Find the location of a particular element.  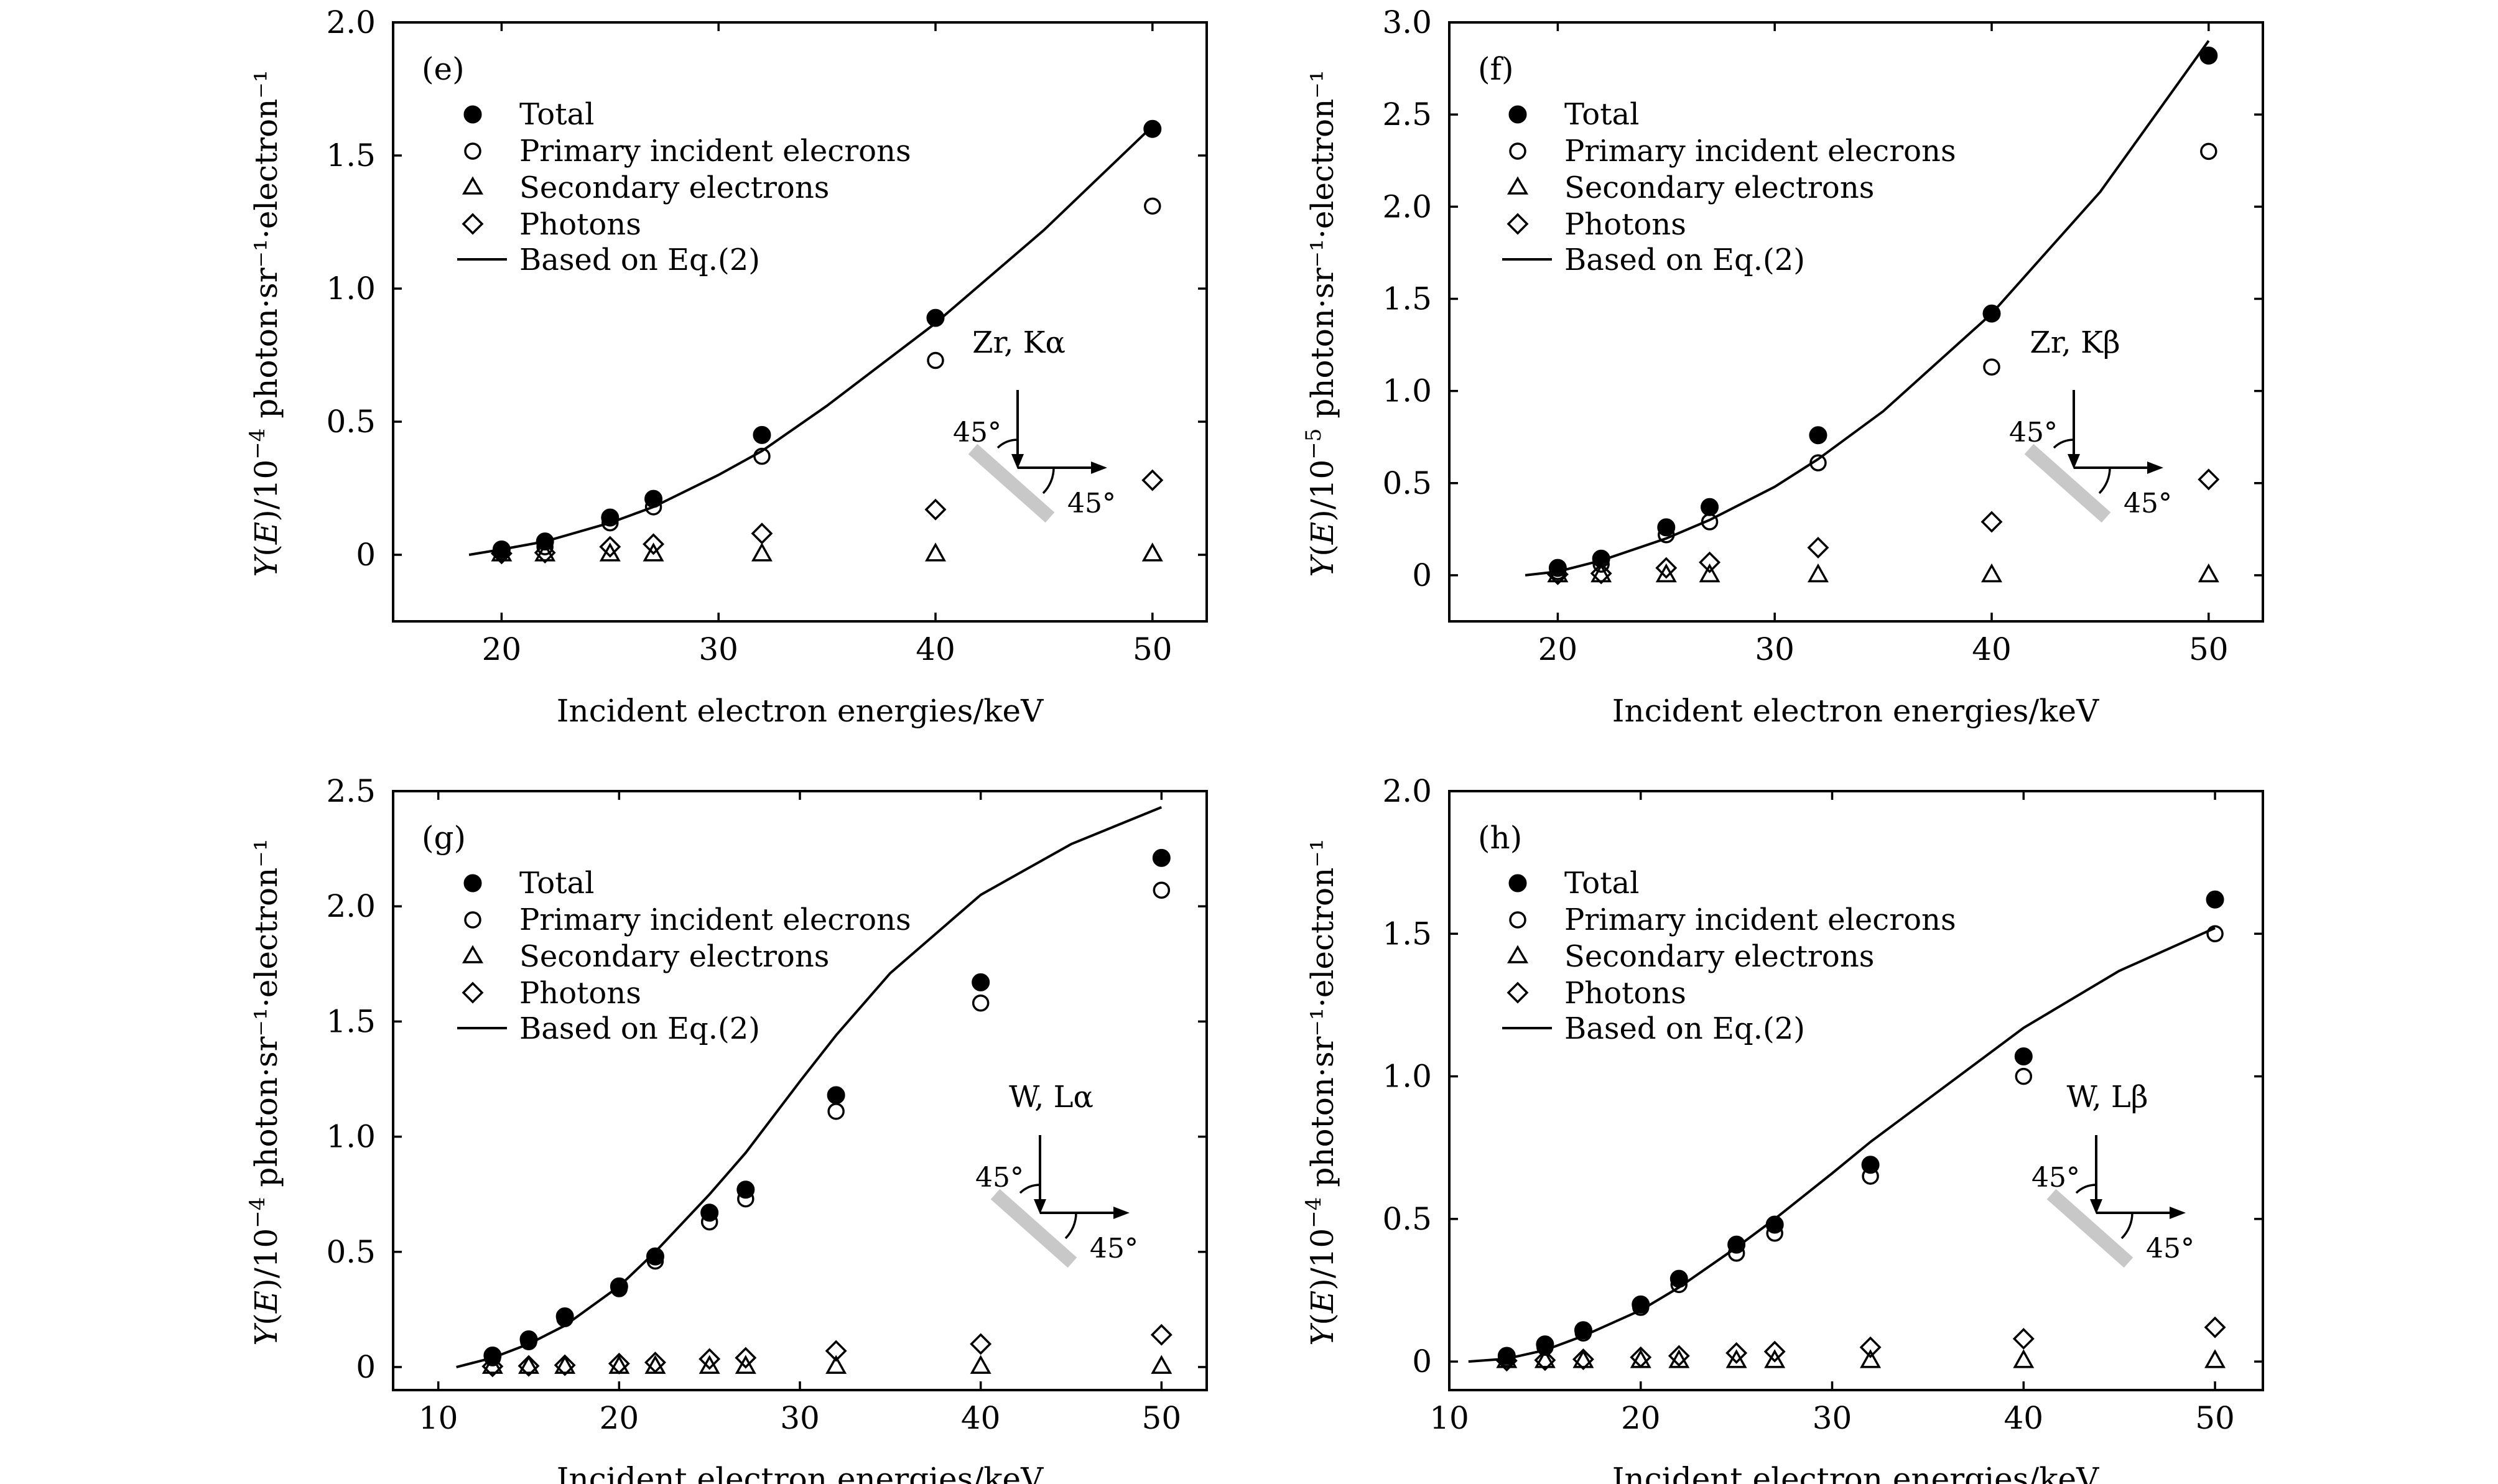

plot-frame is located at coordinates (800, 322).